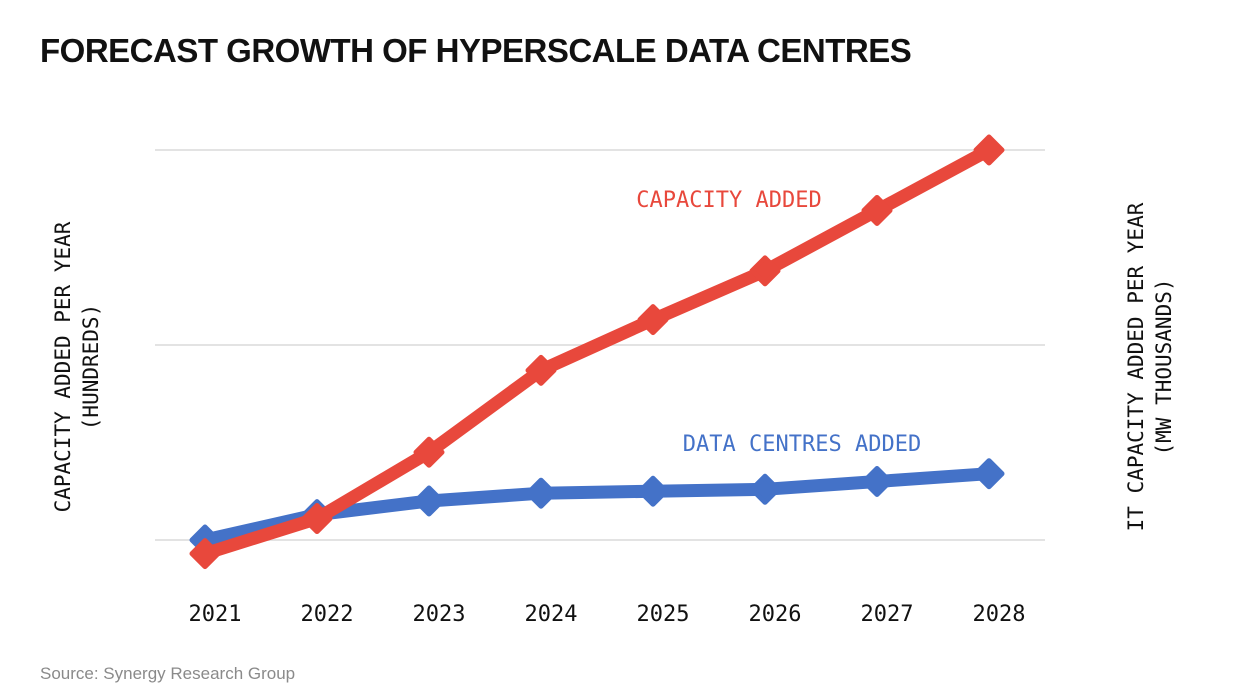 The height and width of the screenshot is (695, 1240). Describe the element at coordinates (999, 614) in the screenshot. I see `x-tick-label: 2028` at that location.